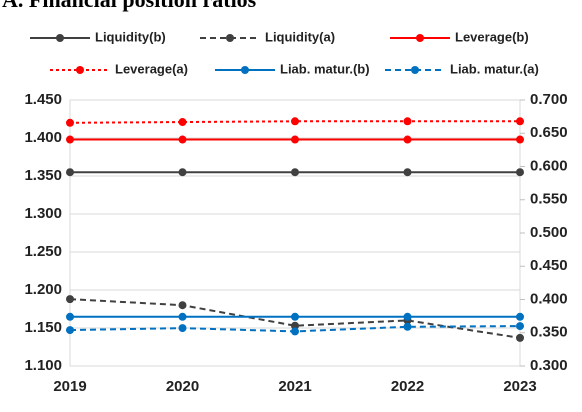 This screenshot has height=412, width=582. I want to click on x-tick-label: 2020, so click(182, 386).